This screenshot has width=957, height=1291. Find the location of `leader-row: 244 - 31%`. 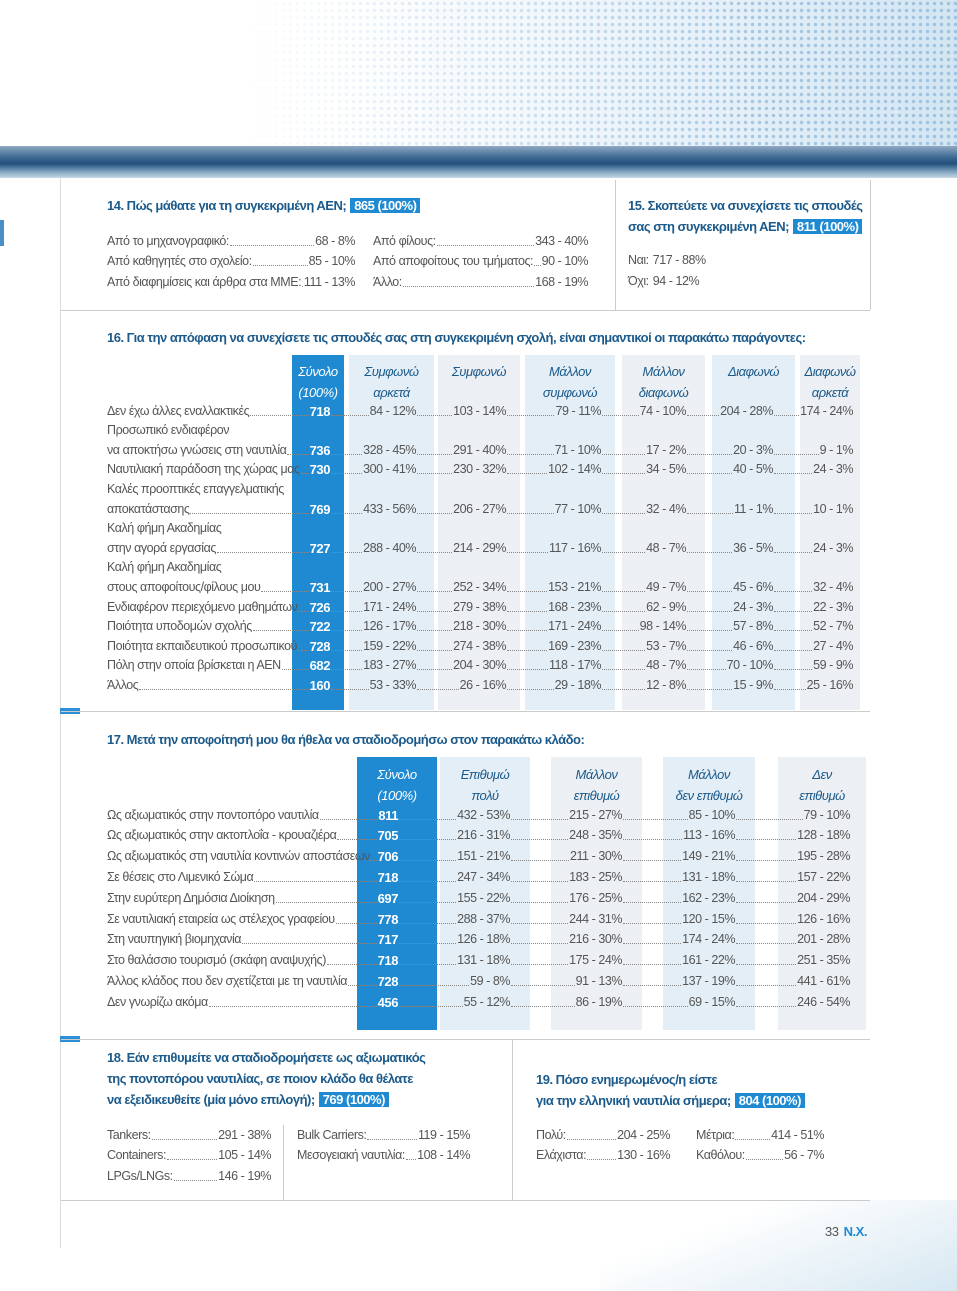

leader-row: 244 - 31% is located at coordinates (566, 919).